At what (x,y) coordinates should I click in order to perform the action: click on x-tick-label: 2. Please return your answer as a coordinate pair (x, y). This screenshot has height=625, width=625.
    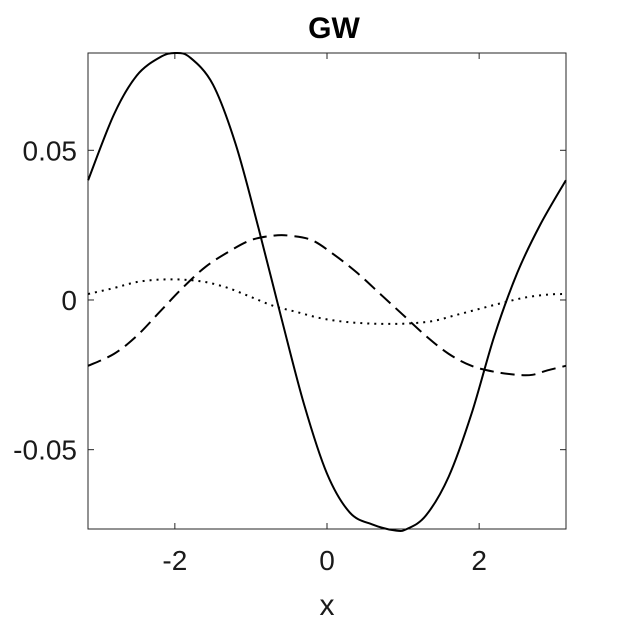
    Looking at the image, I should click on (479, 560).